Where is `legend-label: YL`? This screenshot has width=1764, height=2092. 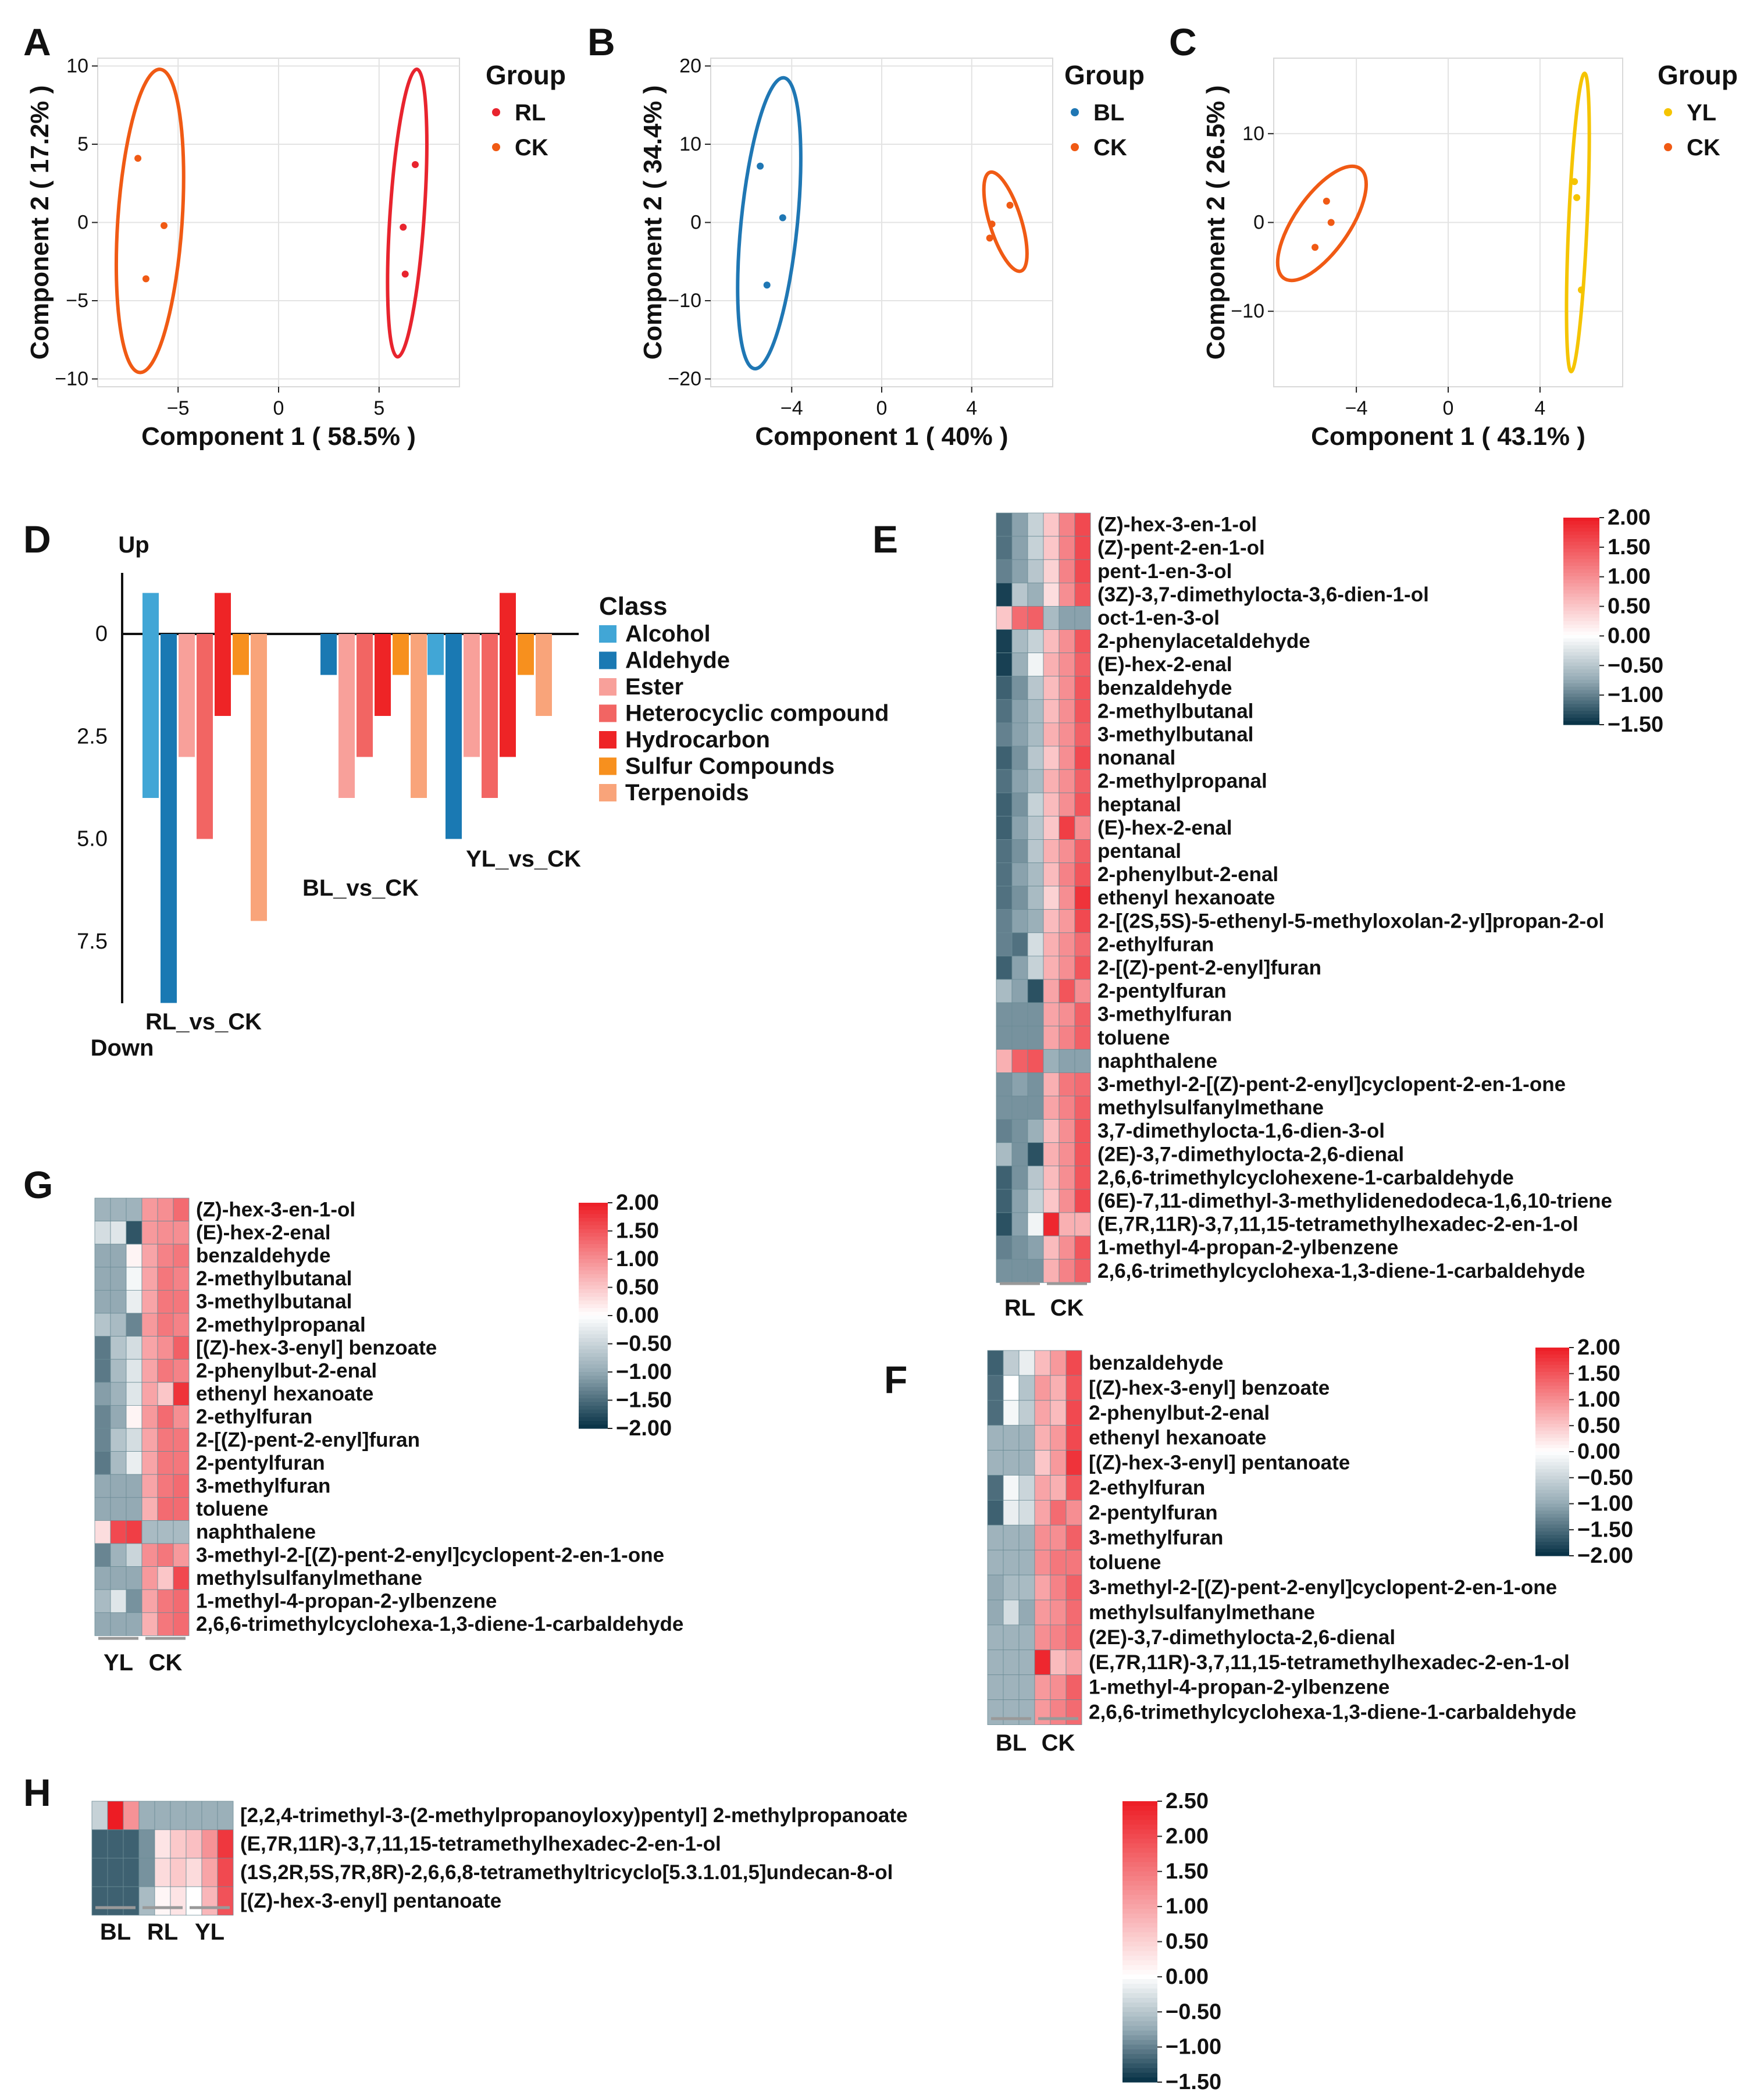 legend-label: YL is located at coordinates (1701, 113).